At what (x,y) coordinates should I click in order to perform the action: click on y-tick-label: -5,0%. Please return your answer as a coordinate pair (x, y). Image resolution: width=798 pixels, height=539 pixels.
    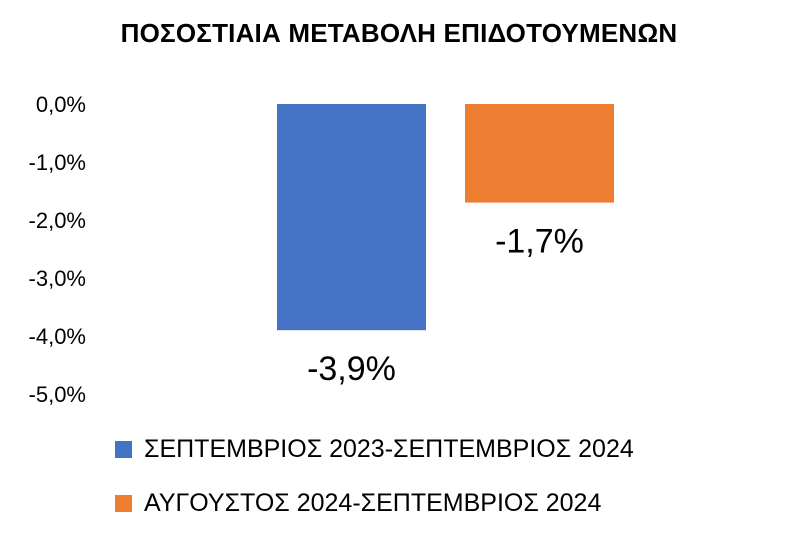
    Looking at the image, I should click on (57, 394).